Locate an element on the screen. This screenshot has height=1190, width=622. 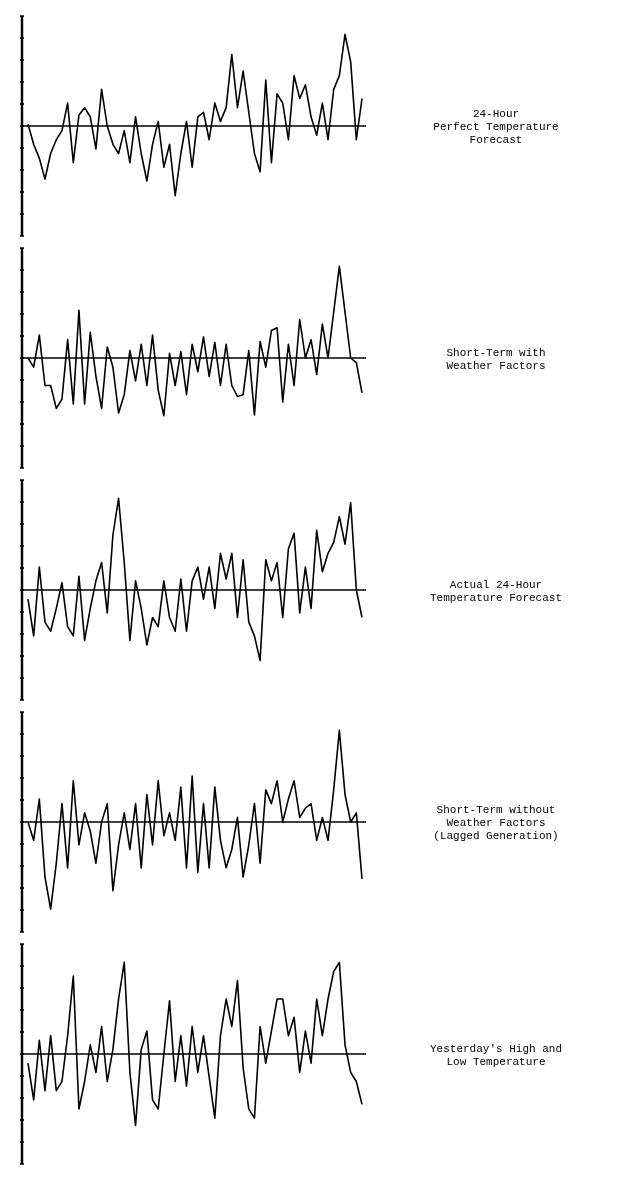
text: Yesterday's High and Low Temperature is located at coordinates (496, 1055).